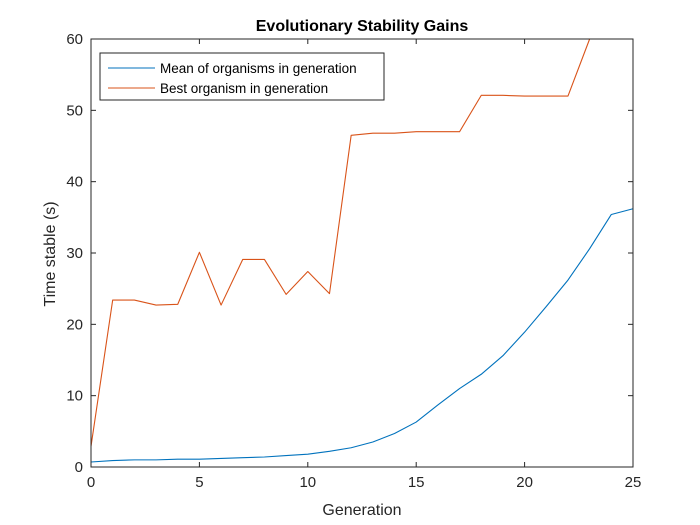  I want to click on y-axis-label: Time stable (s), so click(50, 253).